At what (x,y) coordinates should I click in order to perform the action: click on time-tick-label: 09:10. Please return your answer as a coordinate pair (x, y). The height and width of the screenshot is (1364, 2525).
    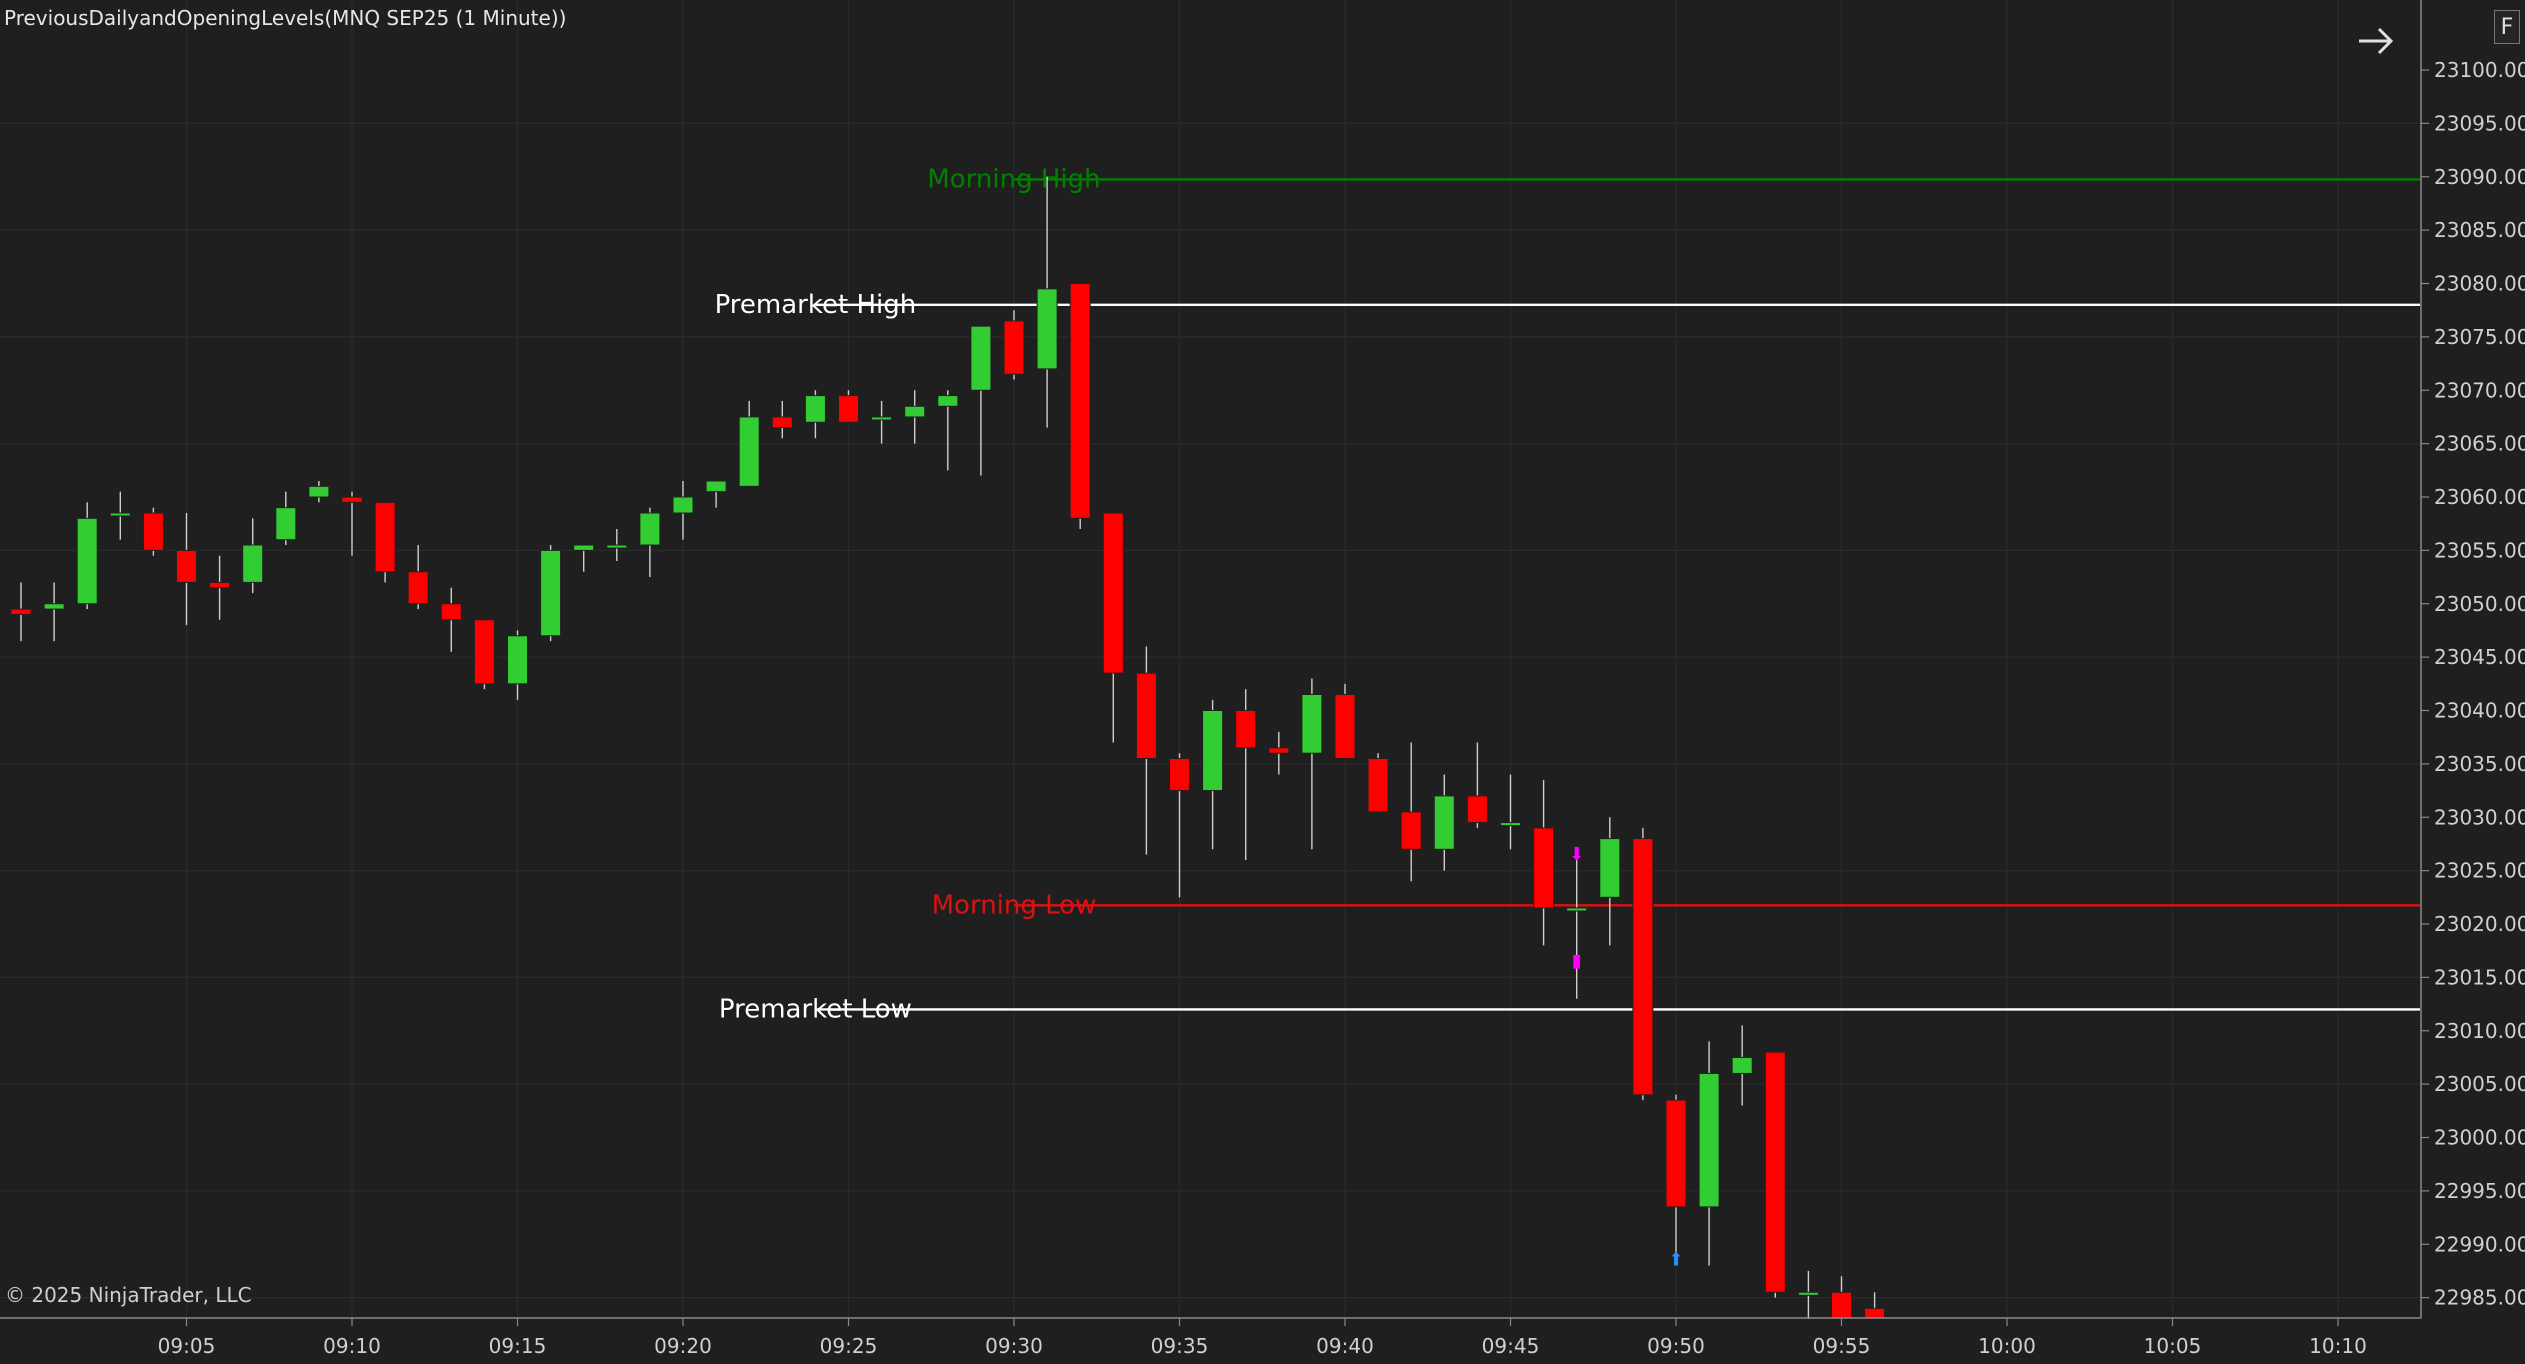
    Looking at the image, I should click on (352, 1346).